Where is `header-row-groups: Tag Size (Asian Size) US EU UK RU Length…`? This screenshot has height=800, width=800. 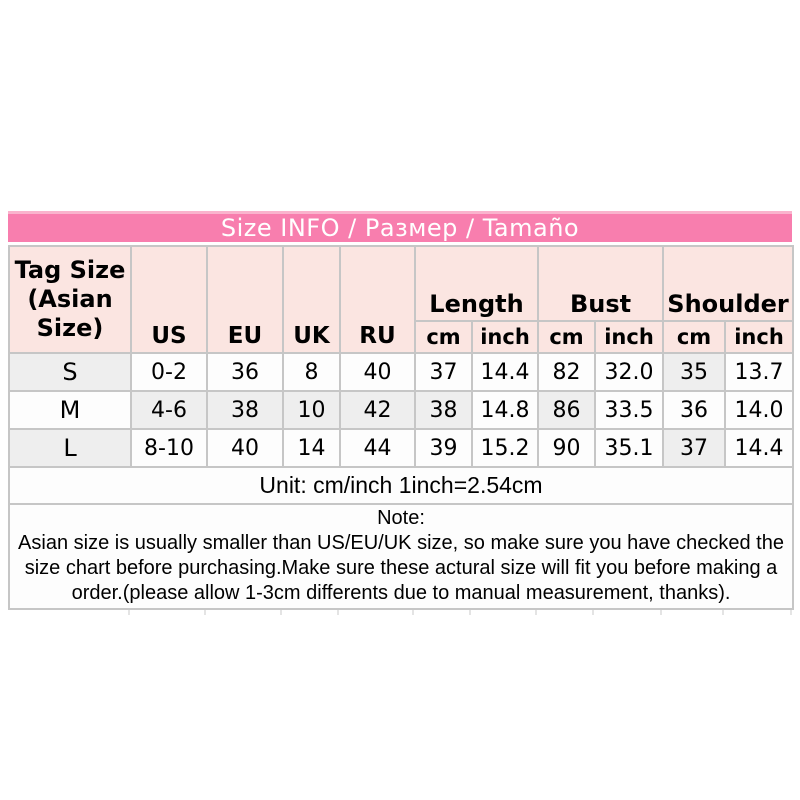 header-row-groups: Tag Size (Asian Size) US EU UK RU Length… is located at coordinates (401, 299).